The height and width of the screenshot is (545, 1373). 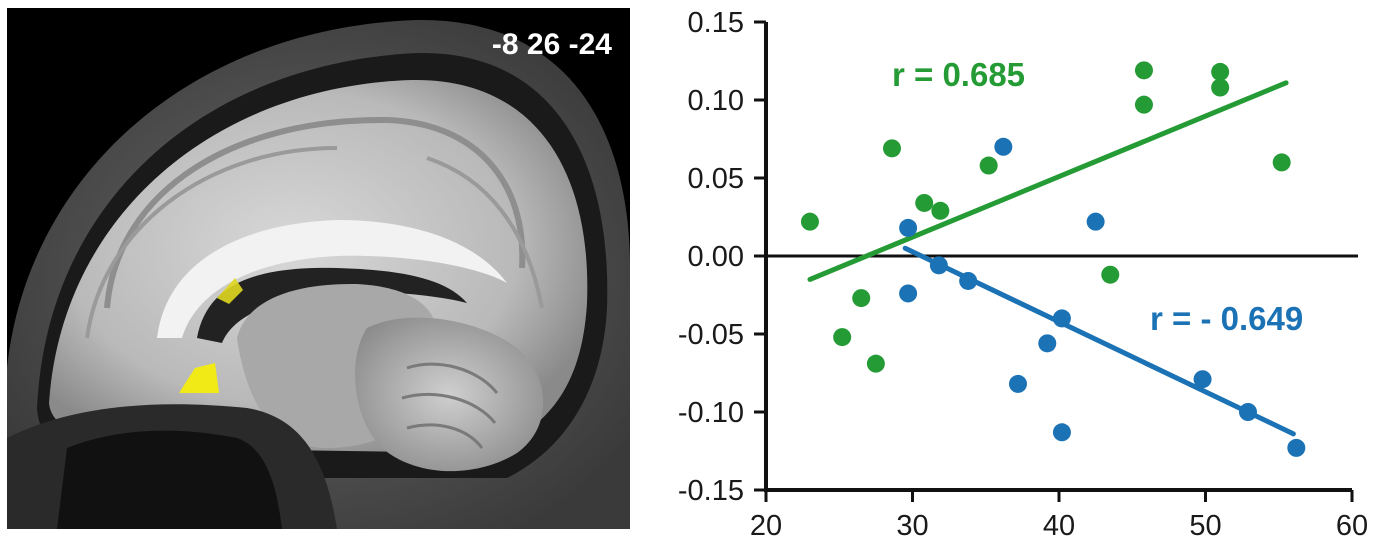 What do you see at coordinates (716, 179) in the screenshot?
I see `y-tick-label: 0.05` at bounding box center [716, 179].